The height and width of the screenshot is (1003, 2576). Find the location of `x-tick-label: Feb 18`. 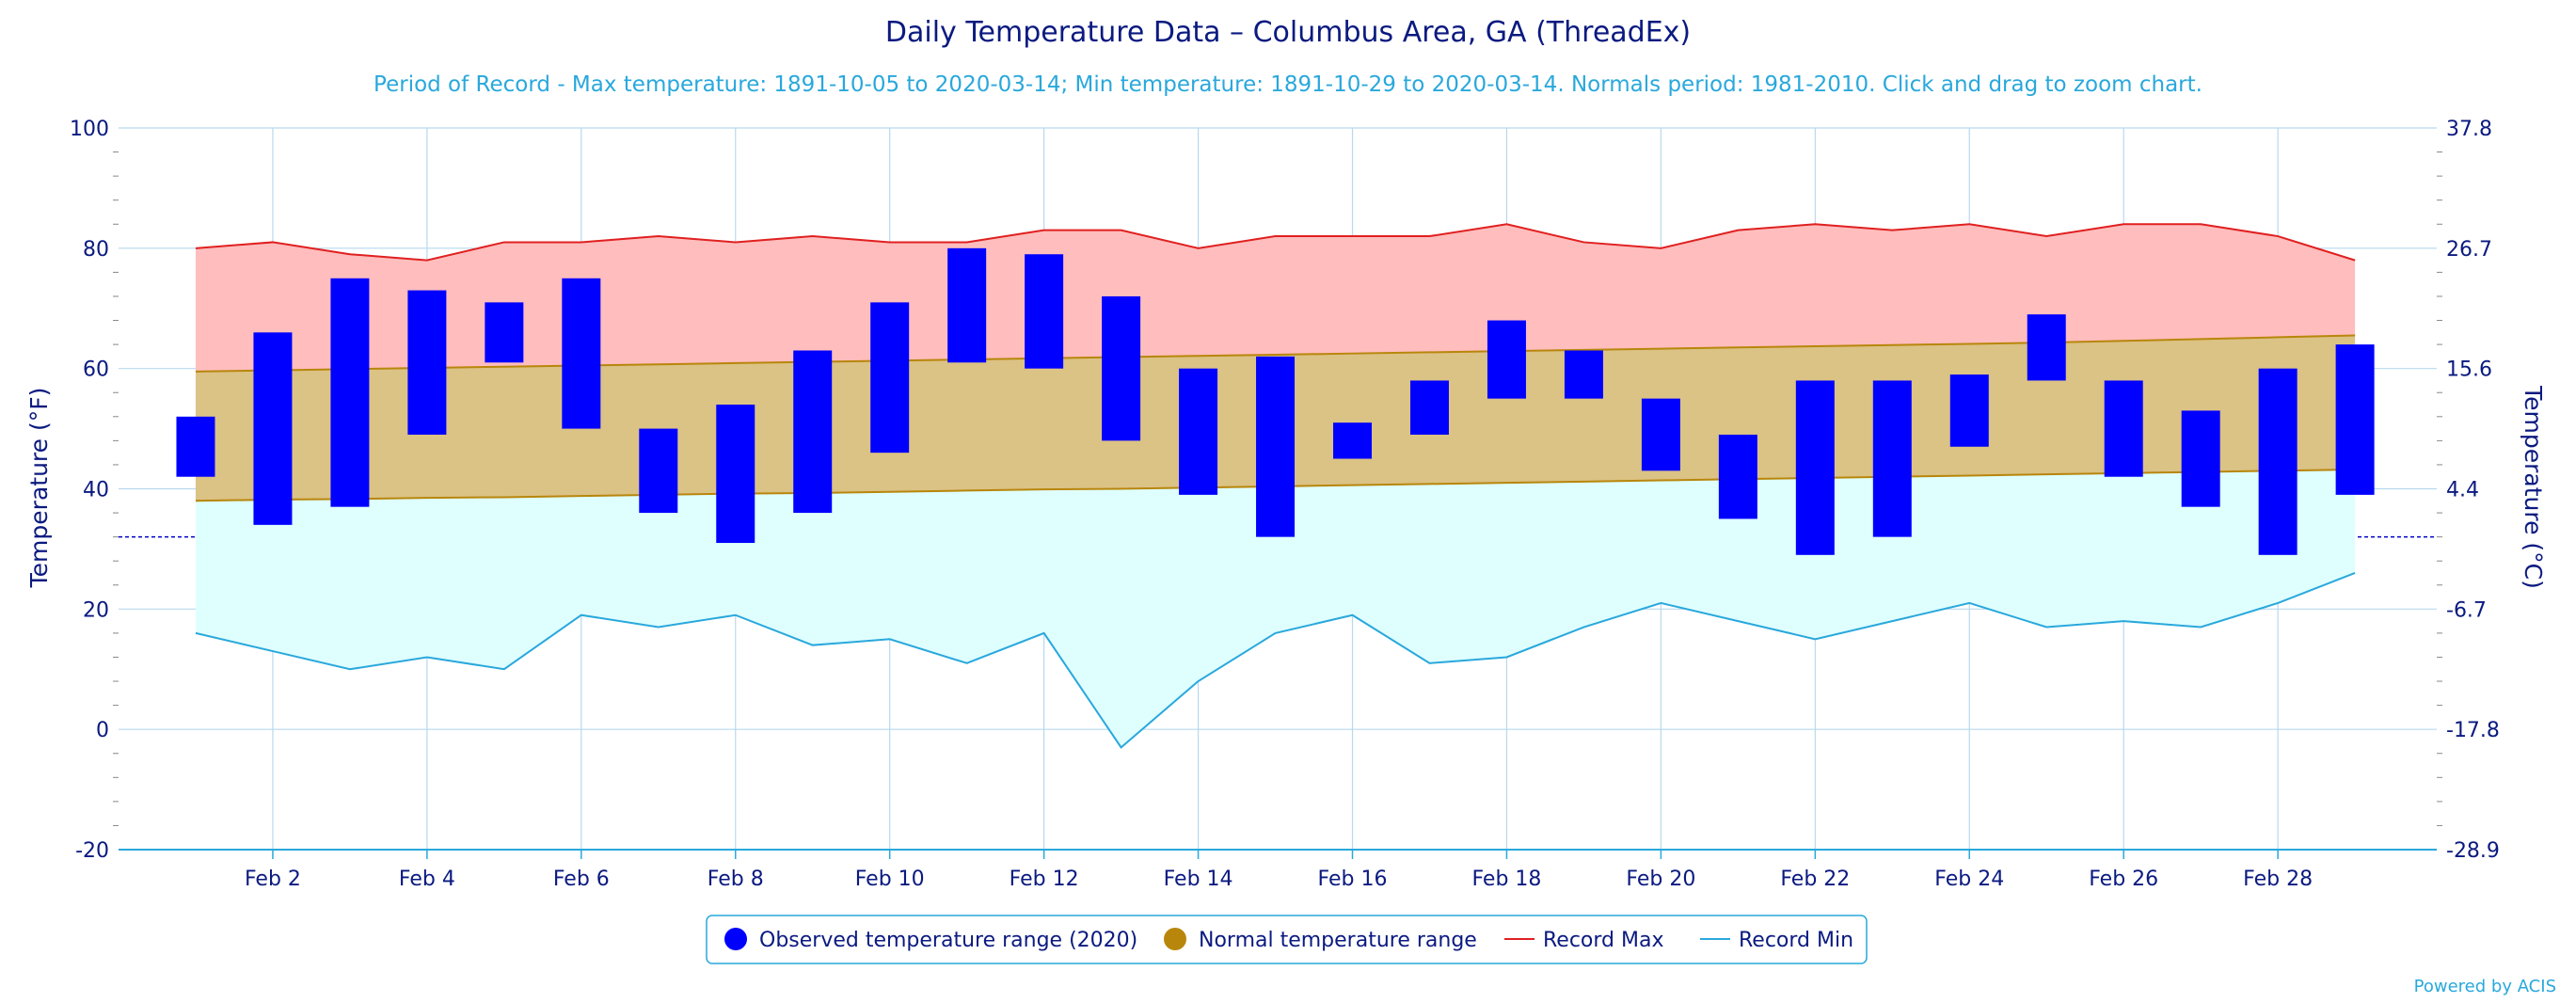

x-tick-label: Feb 18 is located at coordinates (1506, 879).